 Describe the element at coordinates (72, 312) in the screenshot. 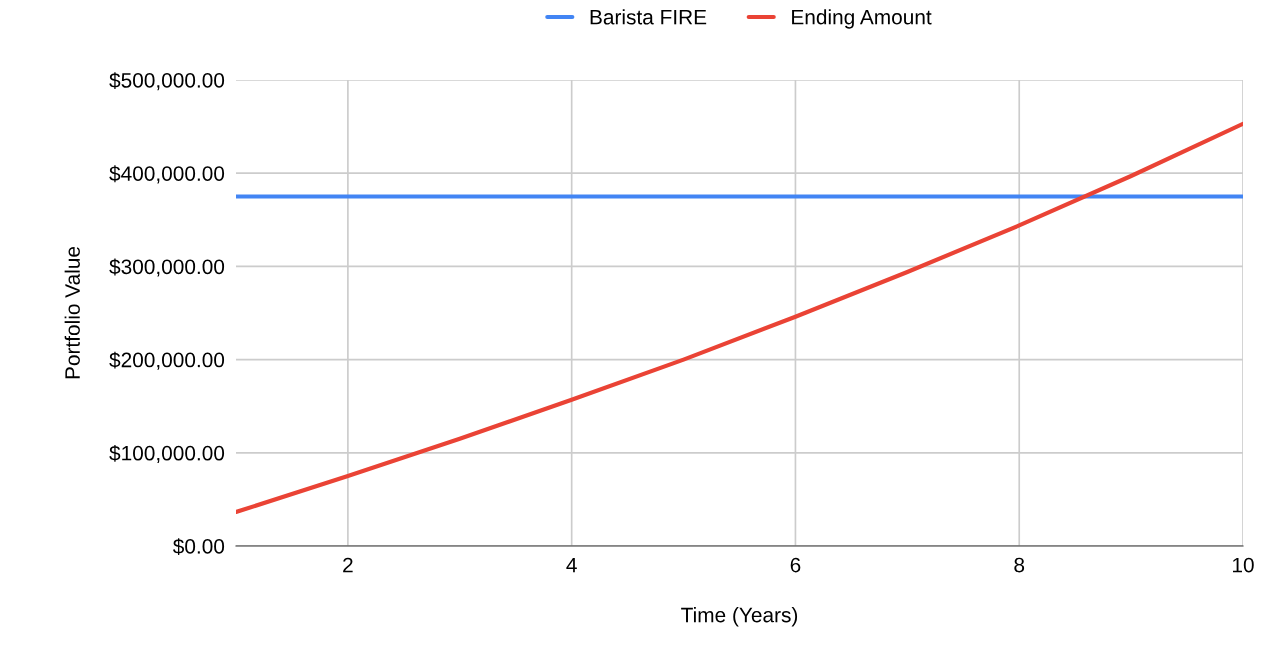

I see `y-axis-title: Portfolio Value` at that location.